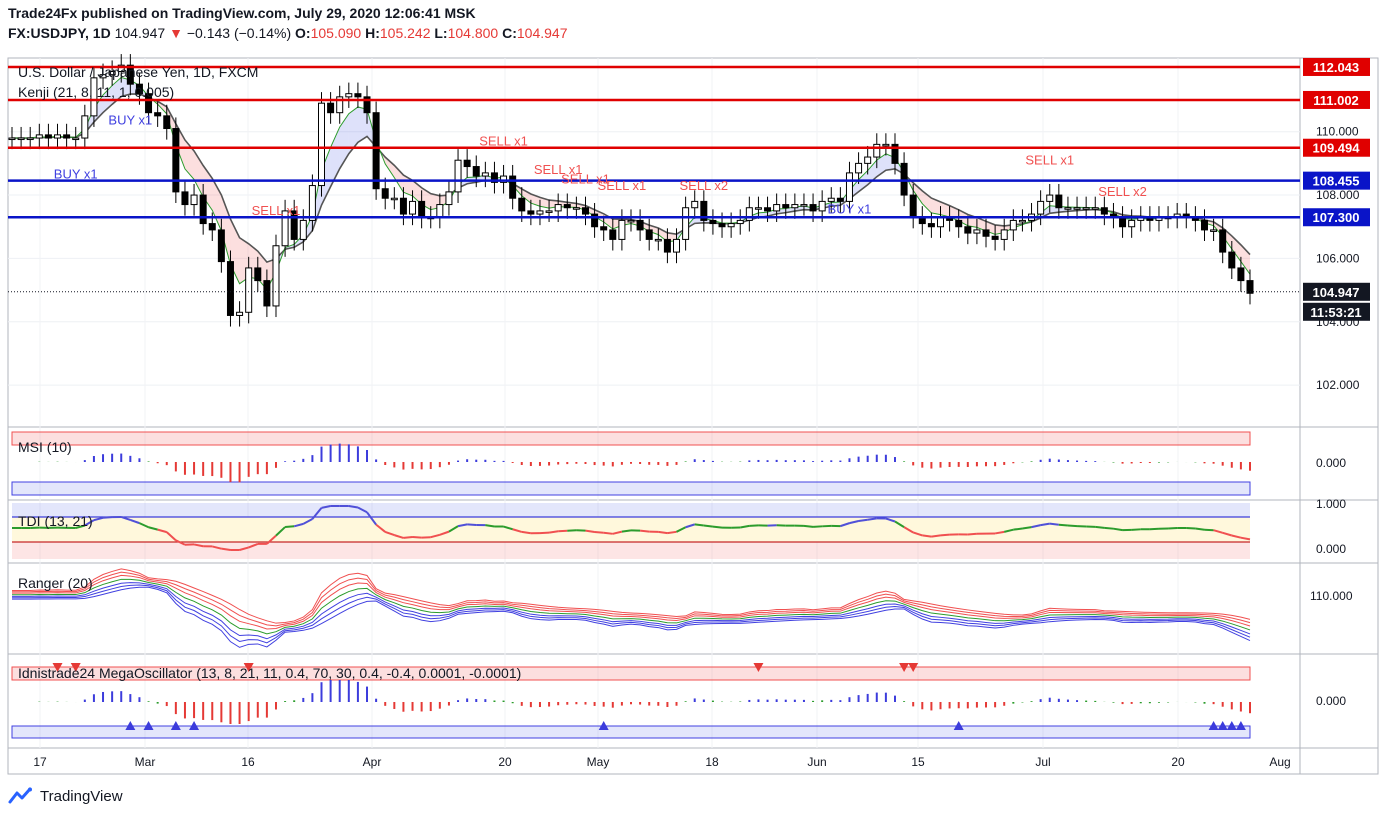  Describe the element at coordinates (631, 463) in the screenshot. I see `msi-pane` at that location.